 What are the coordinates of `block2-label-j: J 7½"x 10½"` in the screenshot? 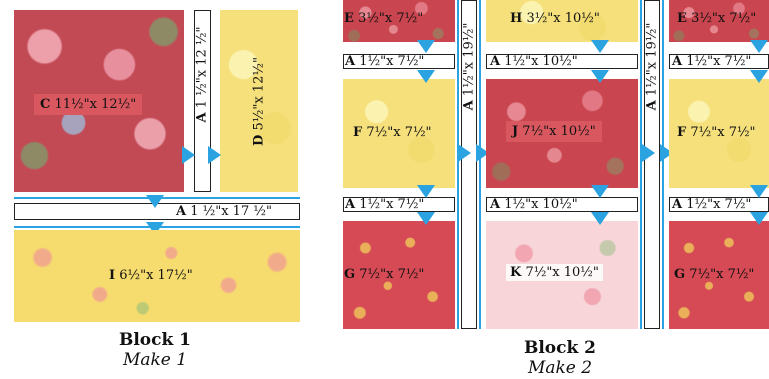 It's located at (554, 131).